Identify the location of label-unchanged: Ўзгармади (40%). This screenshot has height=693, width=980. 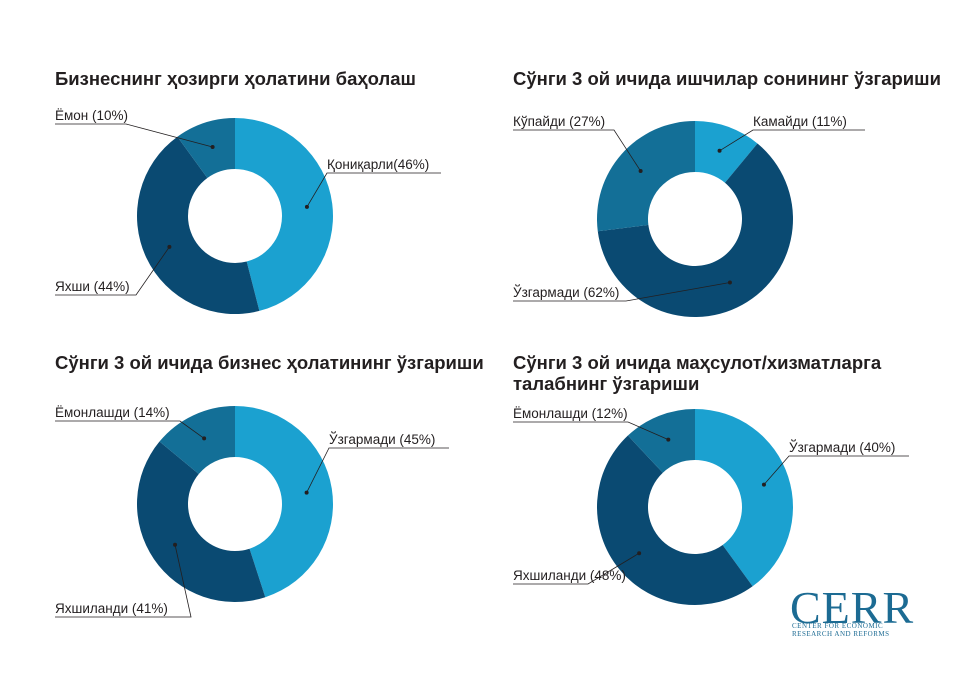
(842, 447).